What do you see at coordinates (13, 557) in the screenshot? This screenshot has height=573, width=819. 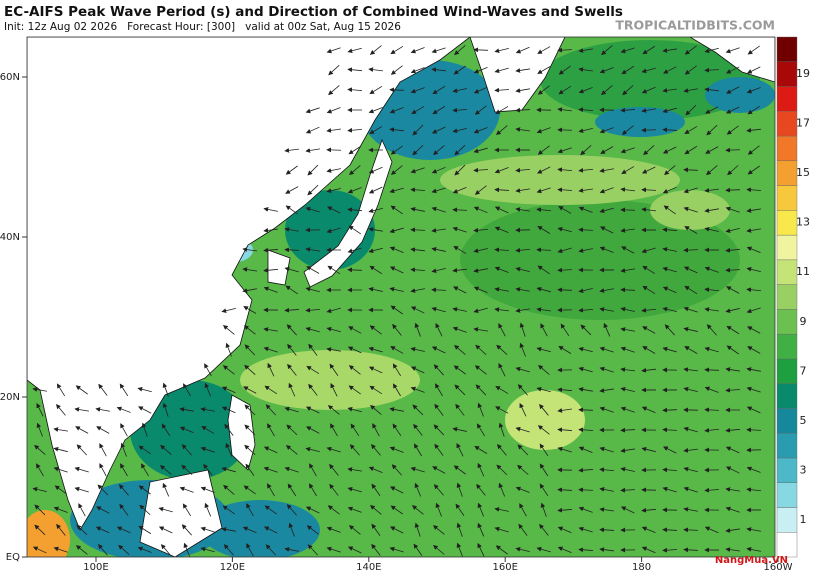 I see `lat-label: EQ` at bounding box center [13, 557].